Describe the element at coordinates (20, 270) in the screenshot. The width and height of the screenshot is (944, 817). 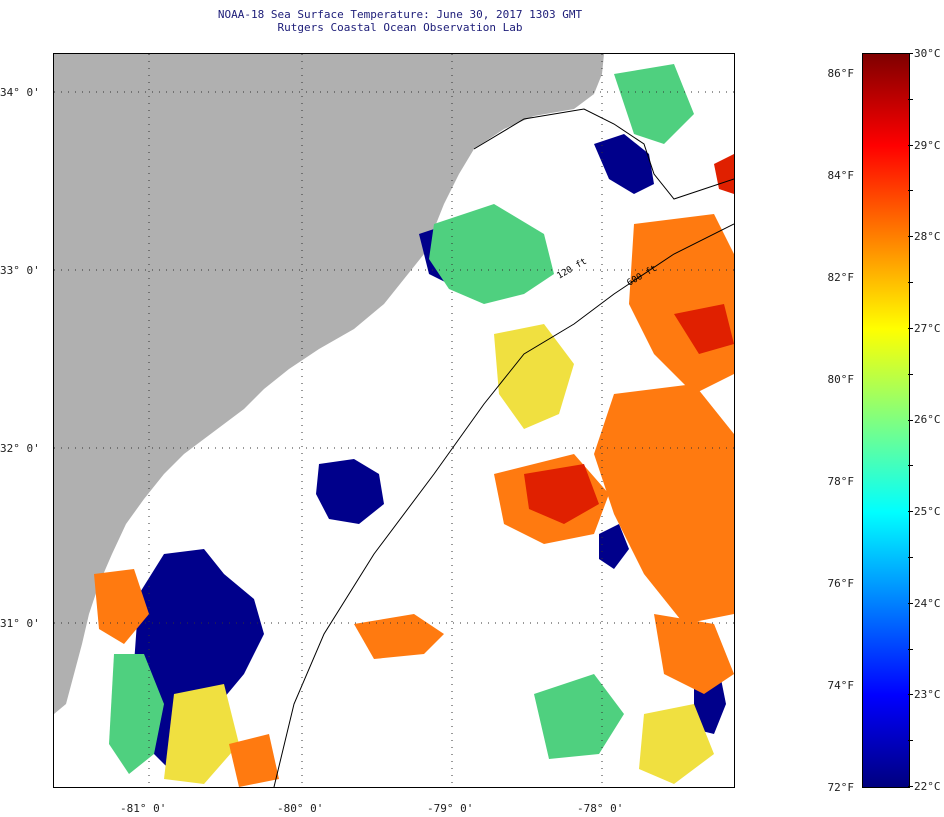
I see `lat-label-33: 33° 0'` at that location.